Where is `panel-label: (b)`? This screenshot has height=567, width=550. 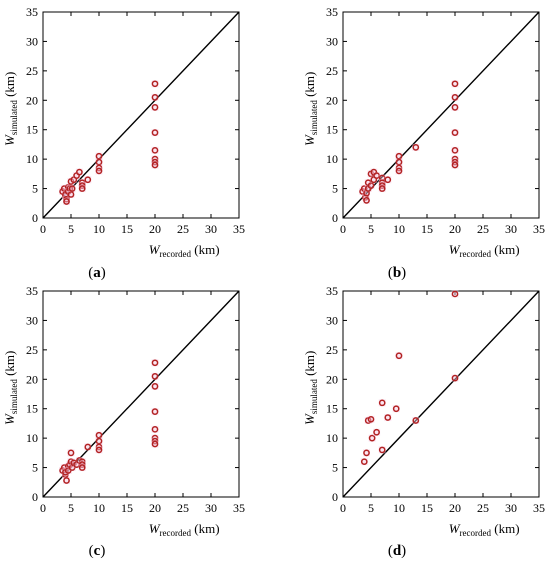 panel-label: (b) is located at coordinates (397, 273).